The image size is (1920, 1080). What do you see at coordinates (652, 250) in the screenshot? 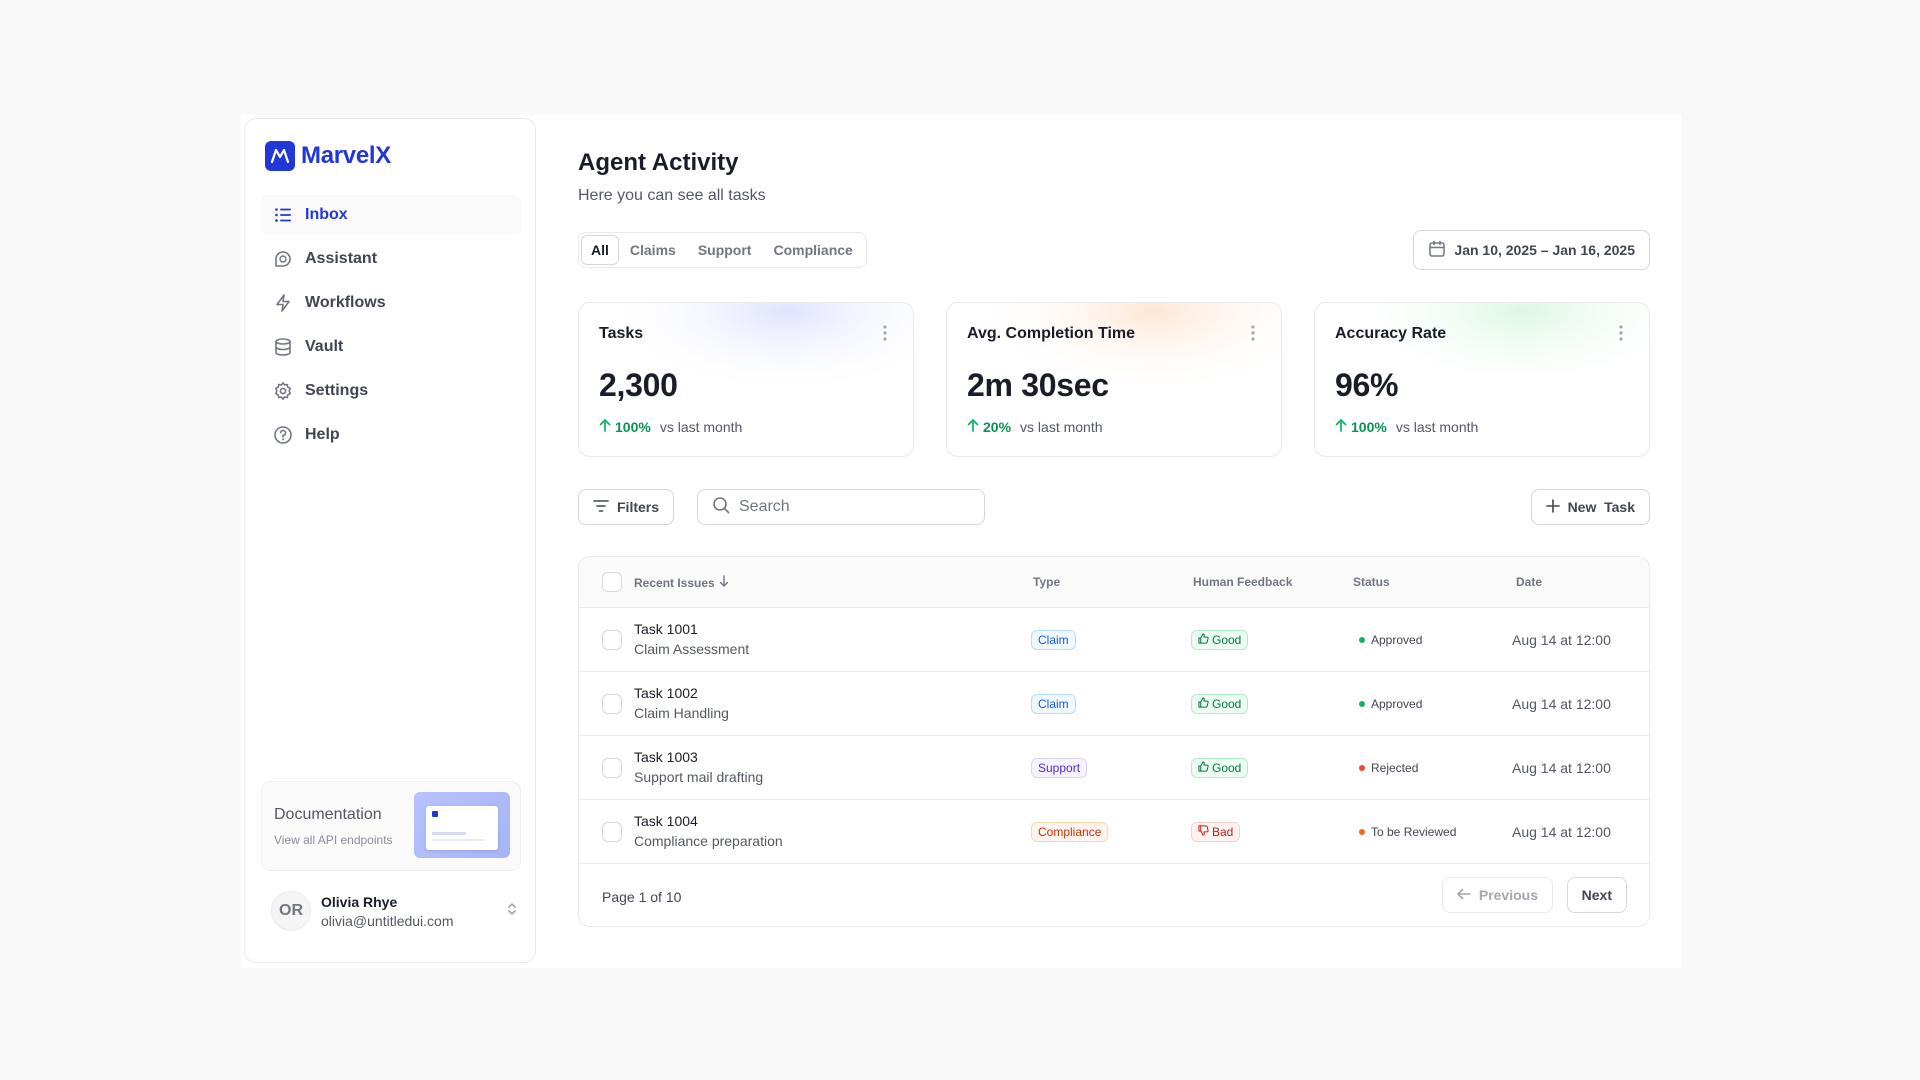
I see `tab-claims: Claims` at bounding box center [652, 250].